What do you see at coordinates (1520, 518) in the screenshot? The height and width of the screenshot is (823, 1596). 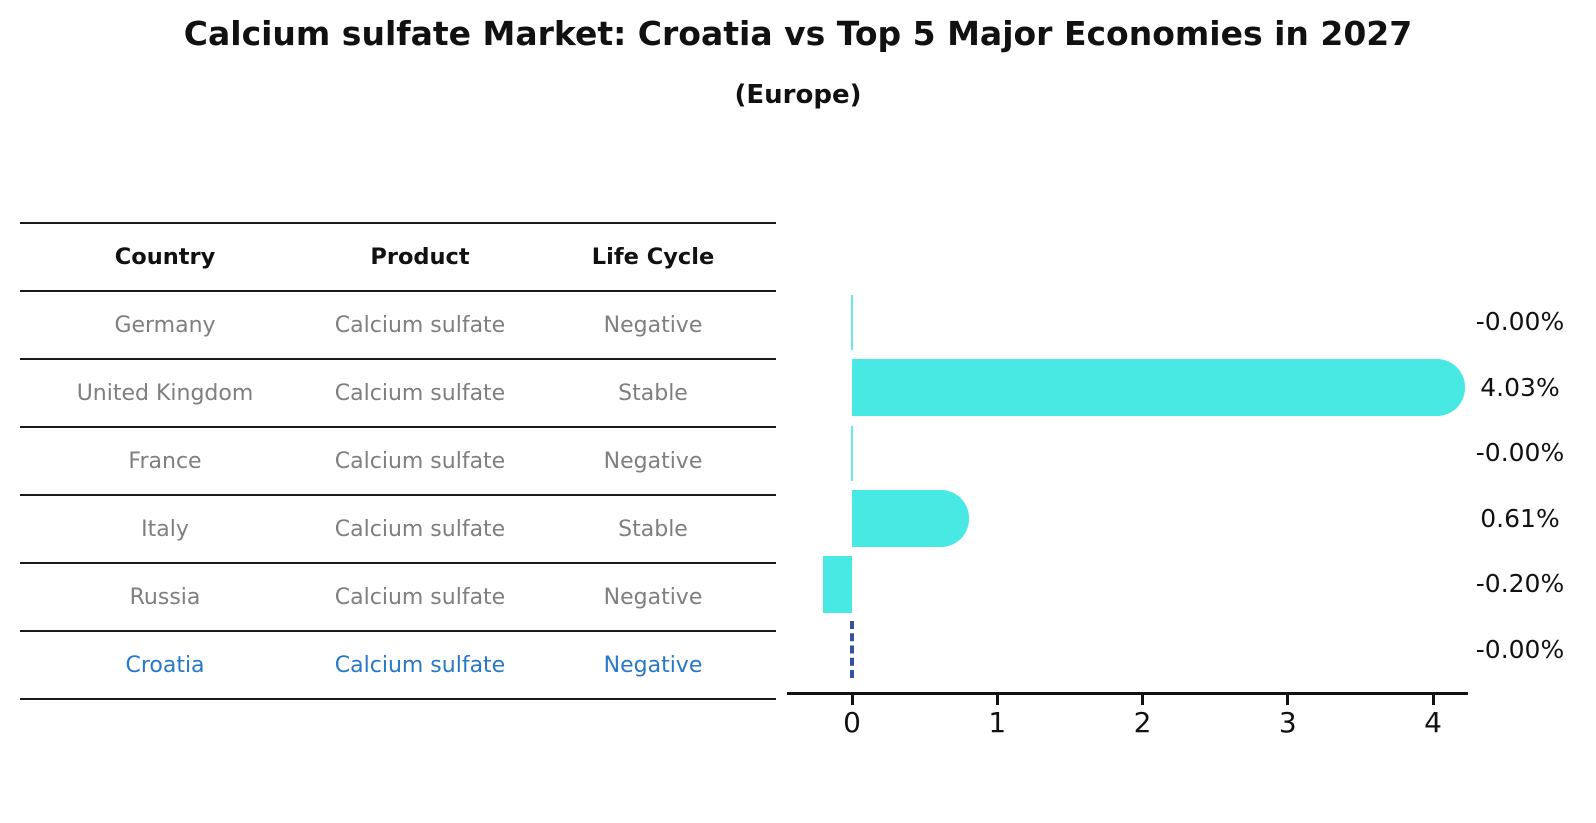 I see `value-label-italy: 0.61%` at bounding box center [1520, 518].